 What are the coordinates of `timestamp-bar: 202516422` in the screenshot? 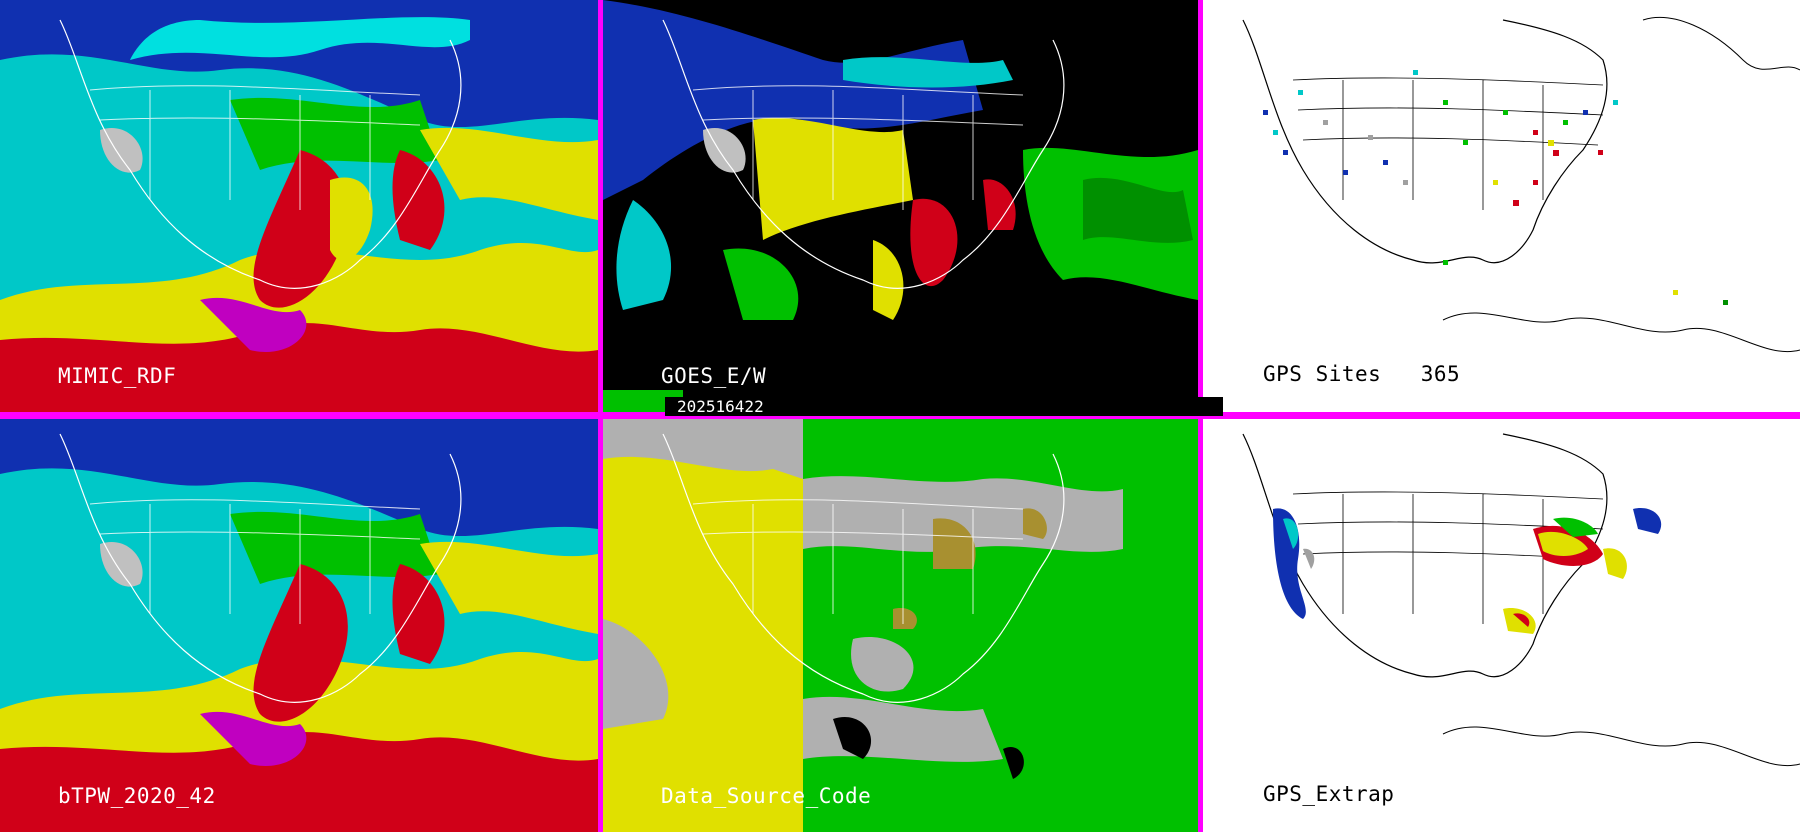 It's located at (944, 406).